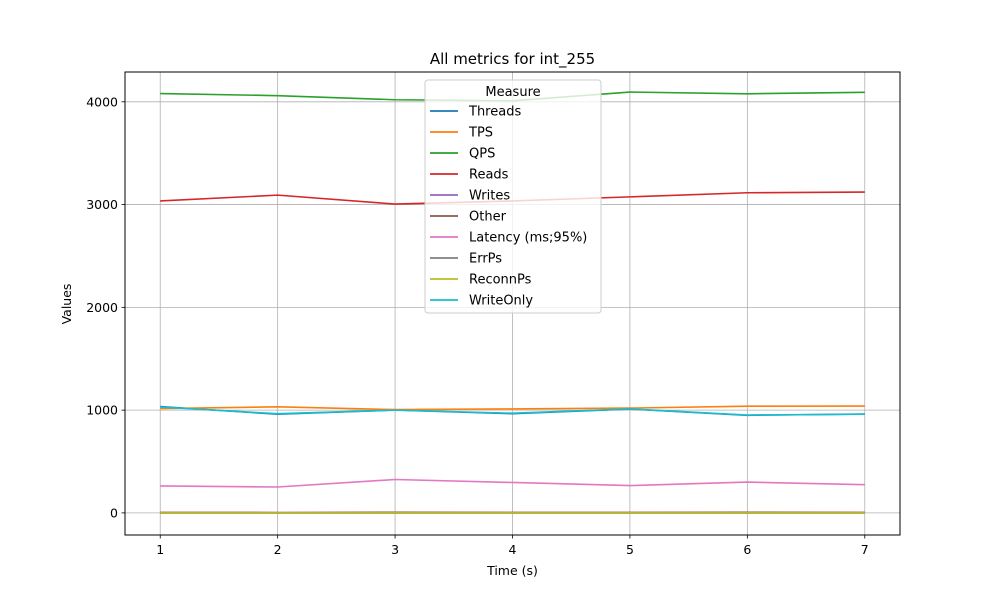 Image resolution: width=1000 pixels, height=600 pixels. What do you see at coordinates (485, 259) in the screenshot?
I see `legend-label: ErrPs` at bounding box center [485, 259].